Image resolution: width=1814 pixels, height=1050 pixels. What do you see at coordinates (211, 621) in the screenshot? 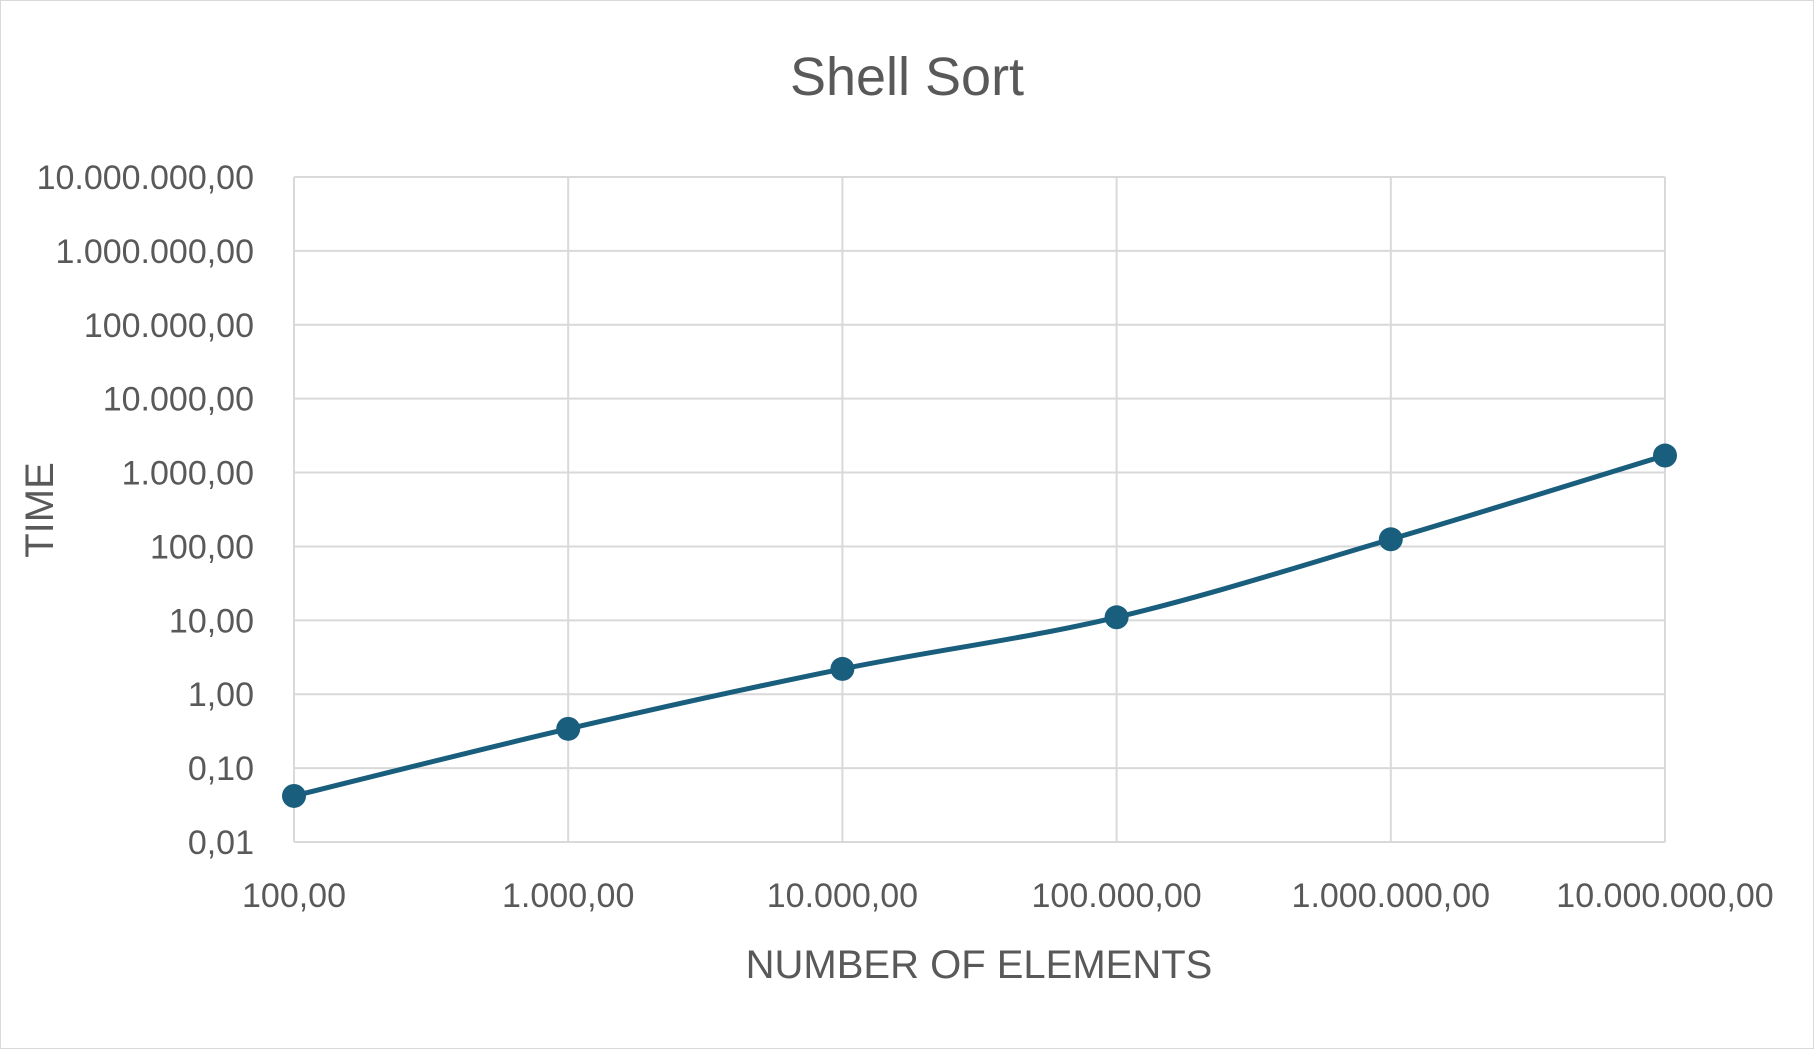
I see `y-tick-label: 10,00` at bounding box center [211, 621].